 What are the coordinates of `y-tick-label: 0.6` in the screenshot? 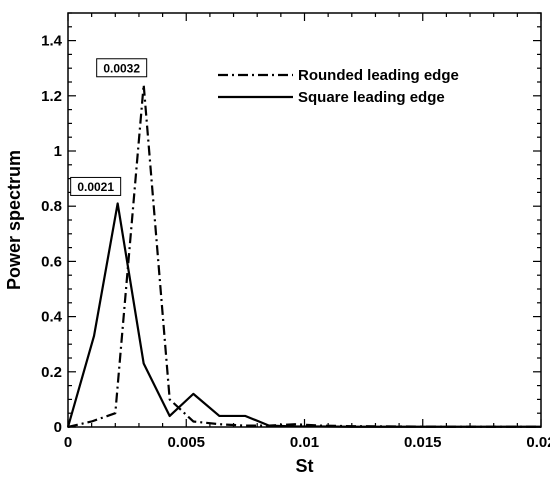 It's located at (51, 261).